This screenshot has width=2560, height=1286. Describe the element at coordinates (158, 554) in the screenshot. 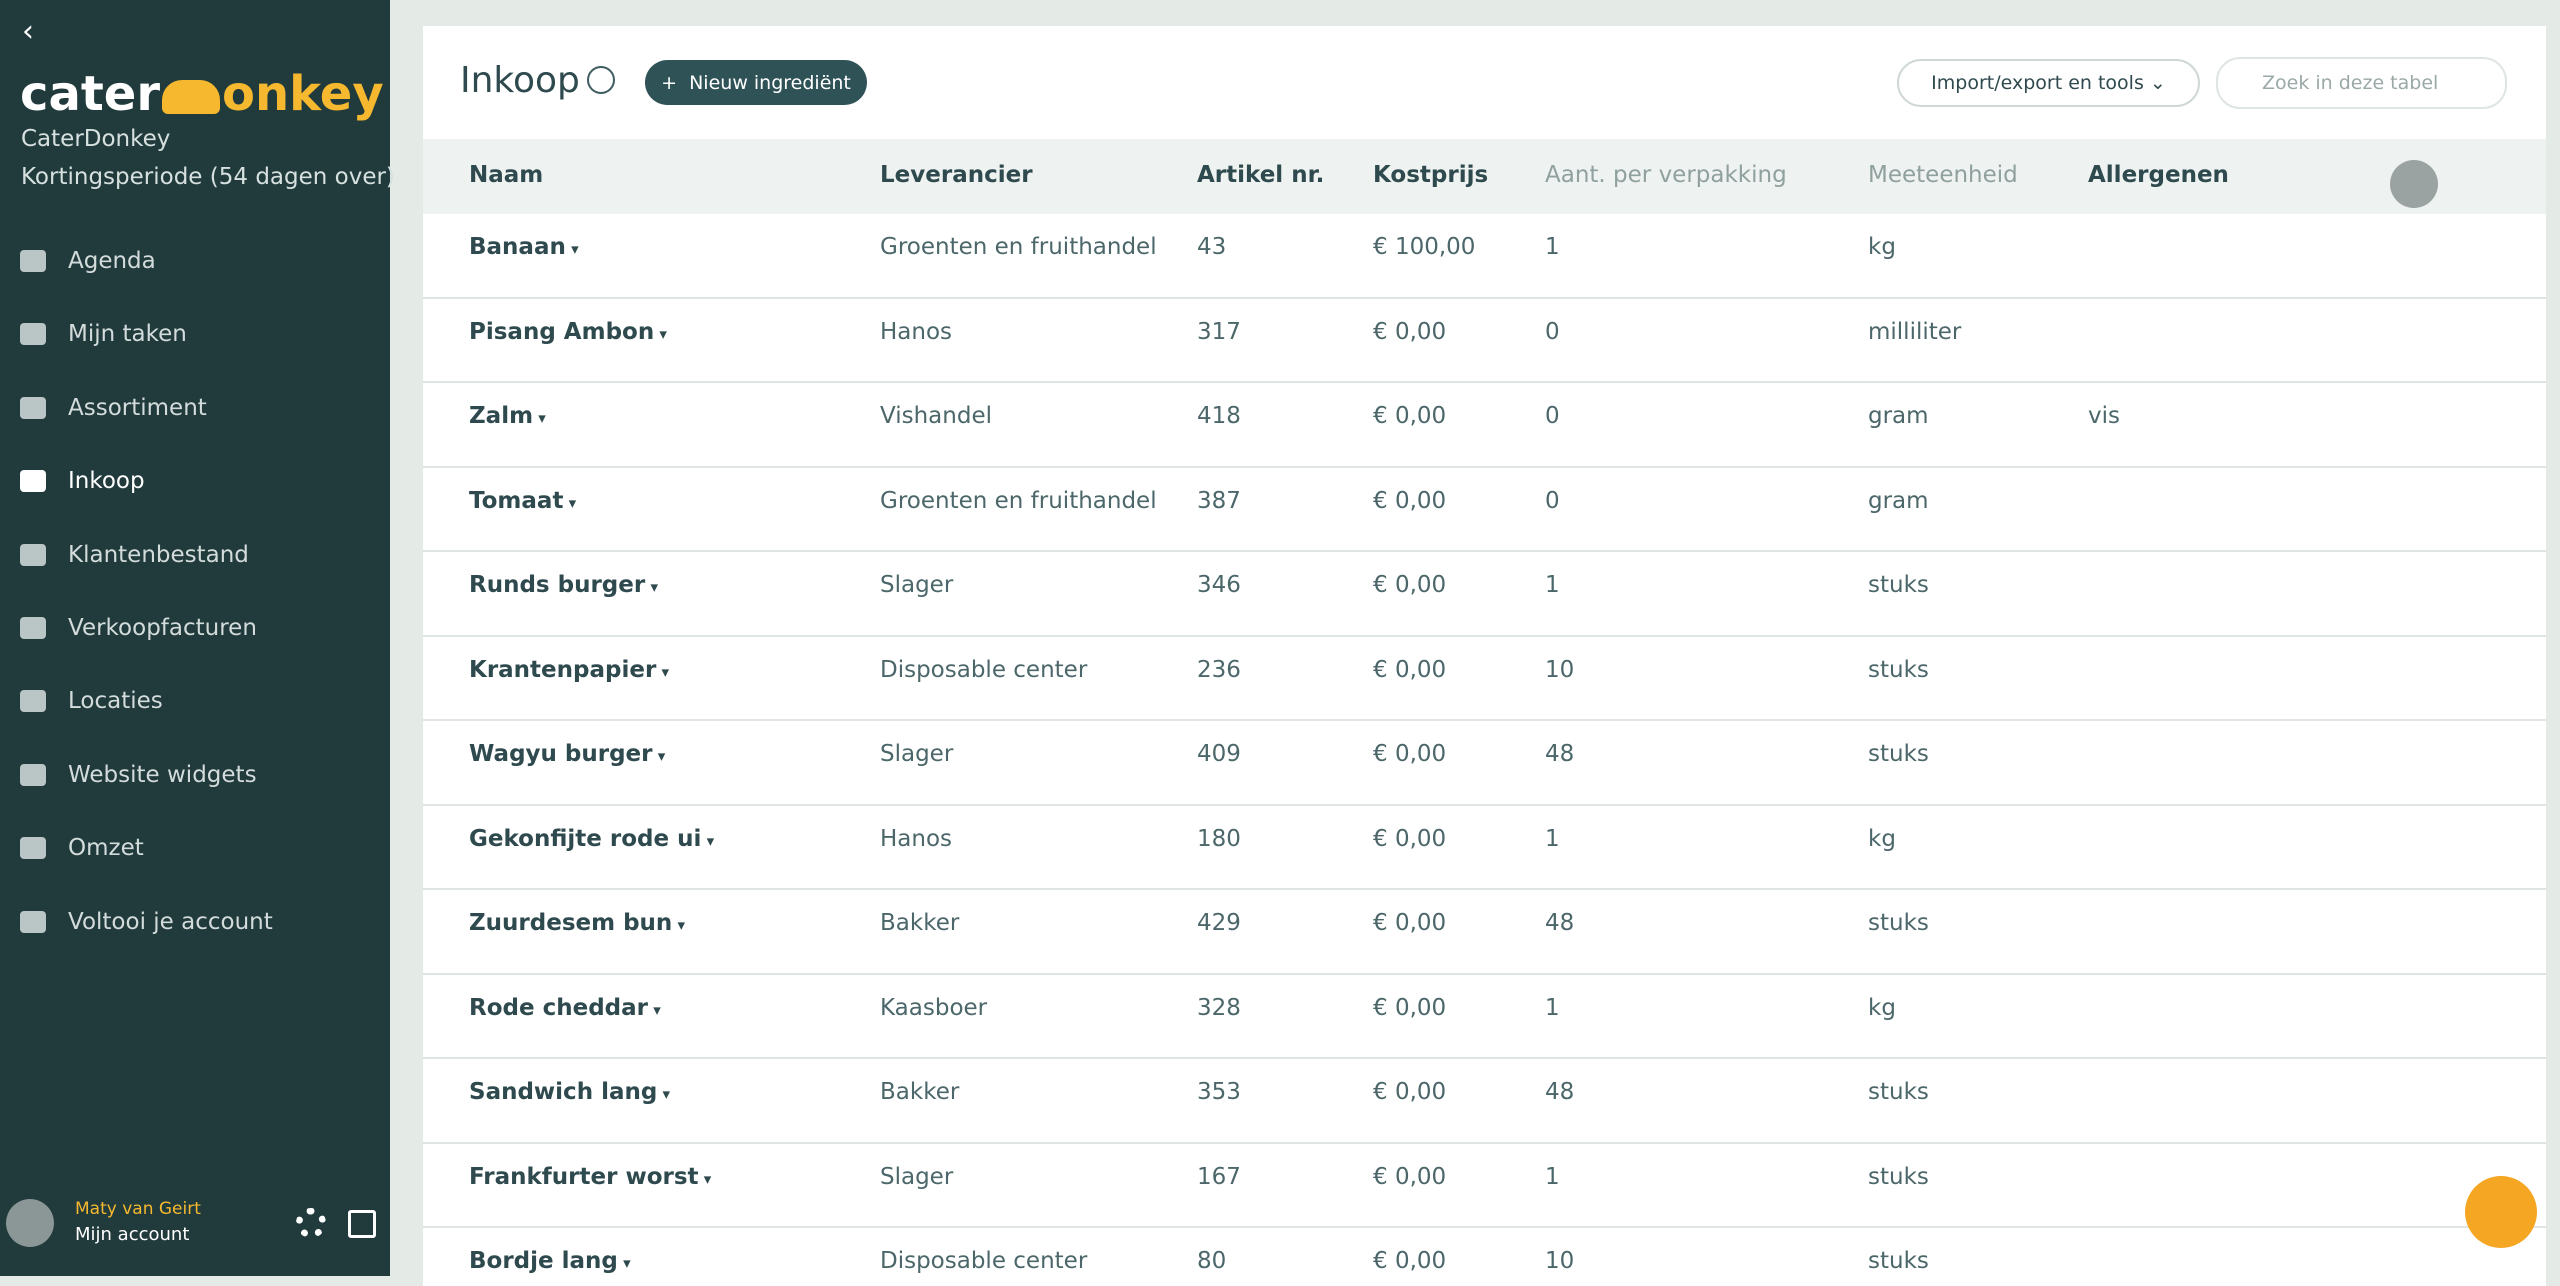

I see `nav-item: Klantenbestand` at that location.